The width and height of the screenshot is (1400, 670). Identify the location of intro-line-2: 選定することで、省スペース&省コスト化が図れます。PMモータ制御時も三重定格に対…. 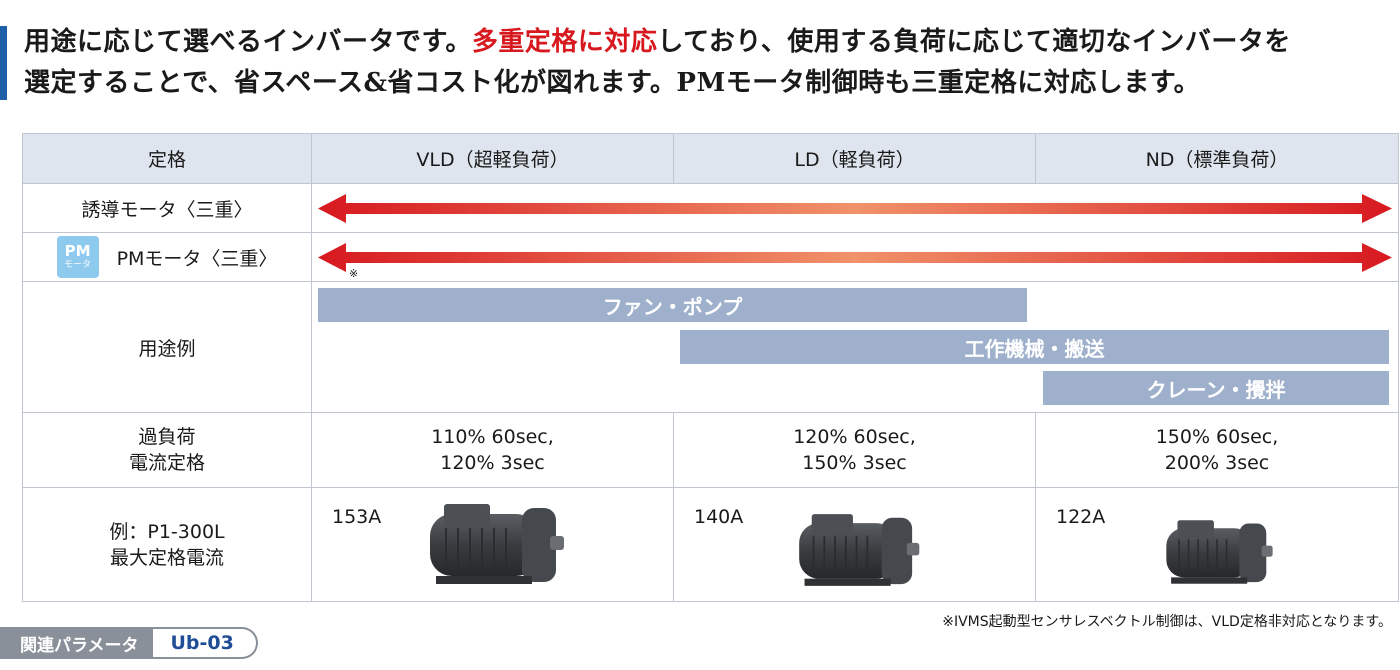
(612, 83).